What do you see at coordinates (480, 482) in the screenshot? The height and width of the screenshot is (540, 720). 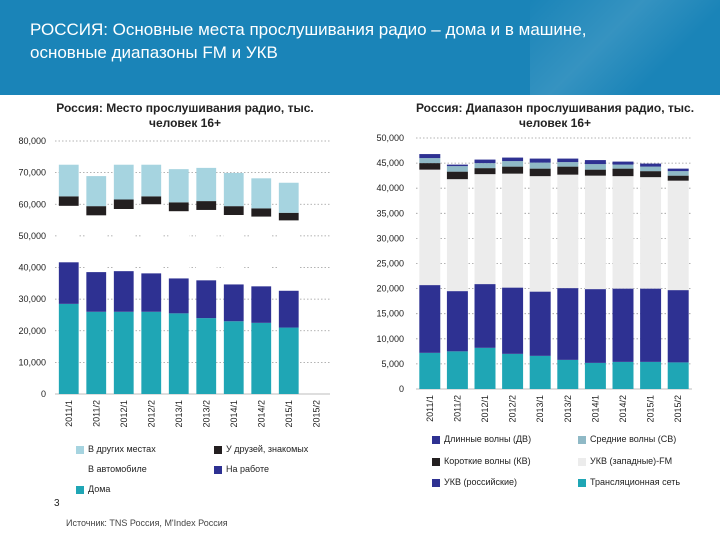 I see `band-legend-label: УКВ (российские)` at bounding box center [480, 482].